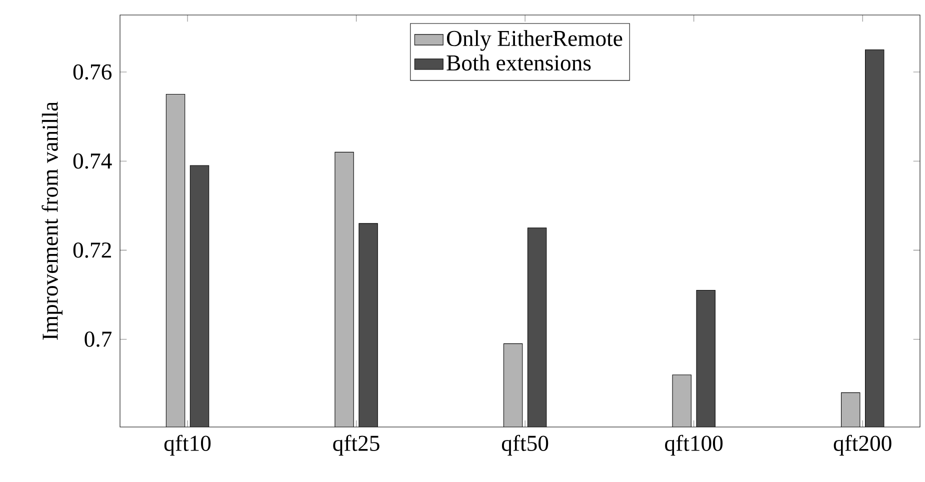  Describe the element at coordinates (92, 161) in the screenshot. I see `y-tick-label: 0.74` at that location.